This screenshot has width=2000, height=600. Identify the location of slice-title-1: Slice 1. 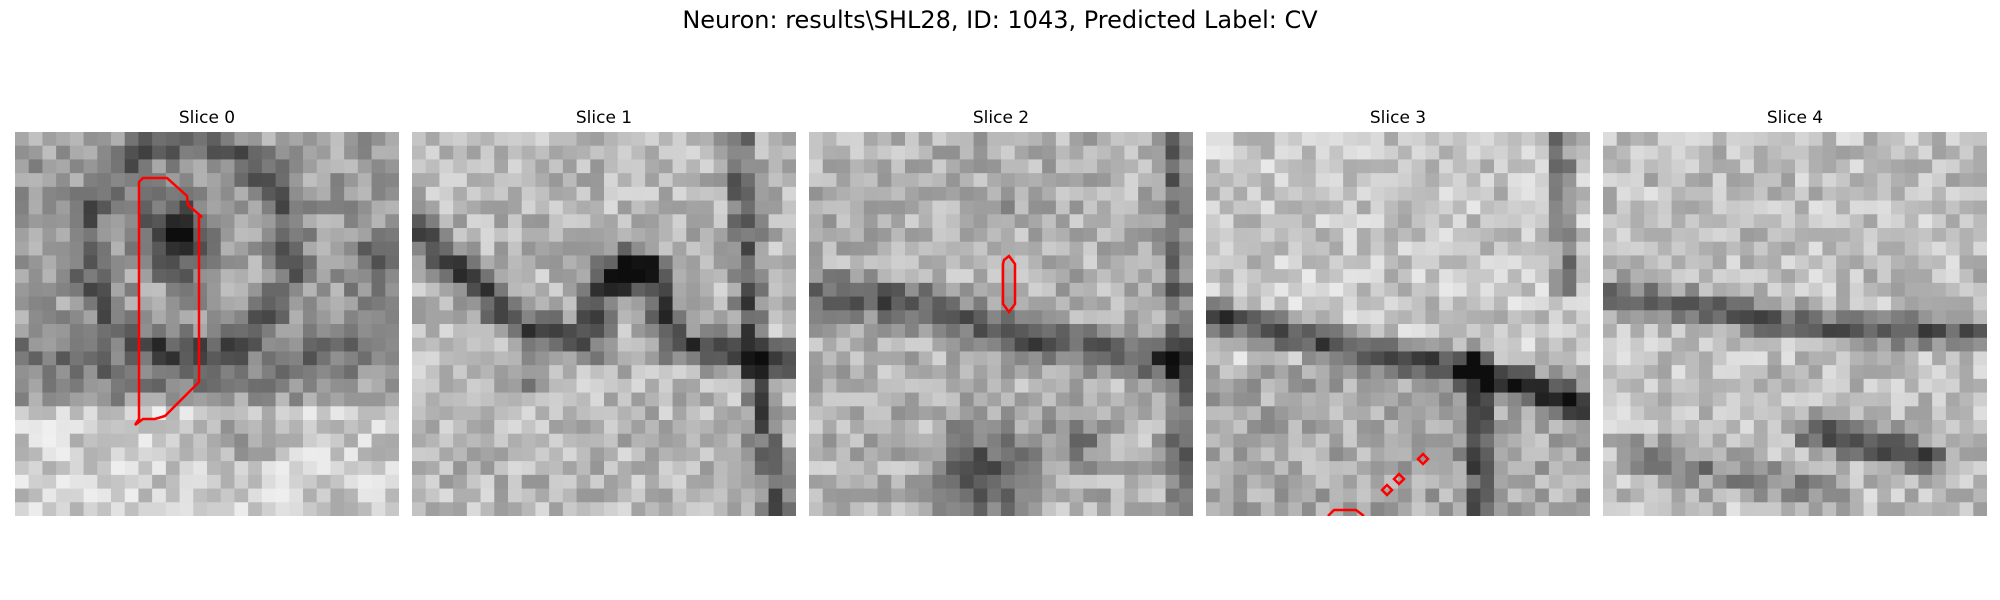
(604, 118).